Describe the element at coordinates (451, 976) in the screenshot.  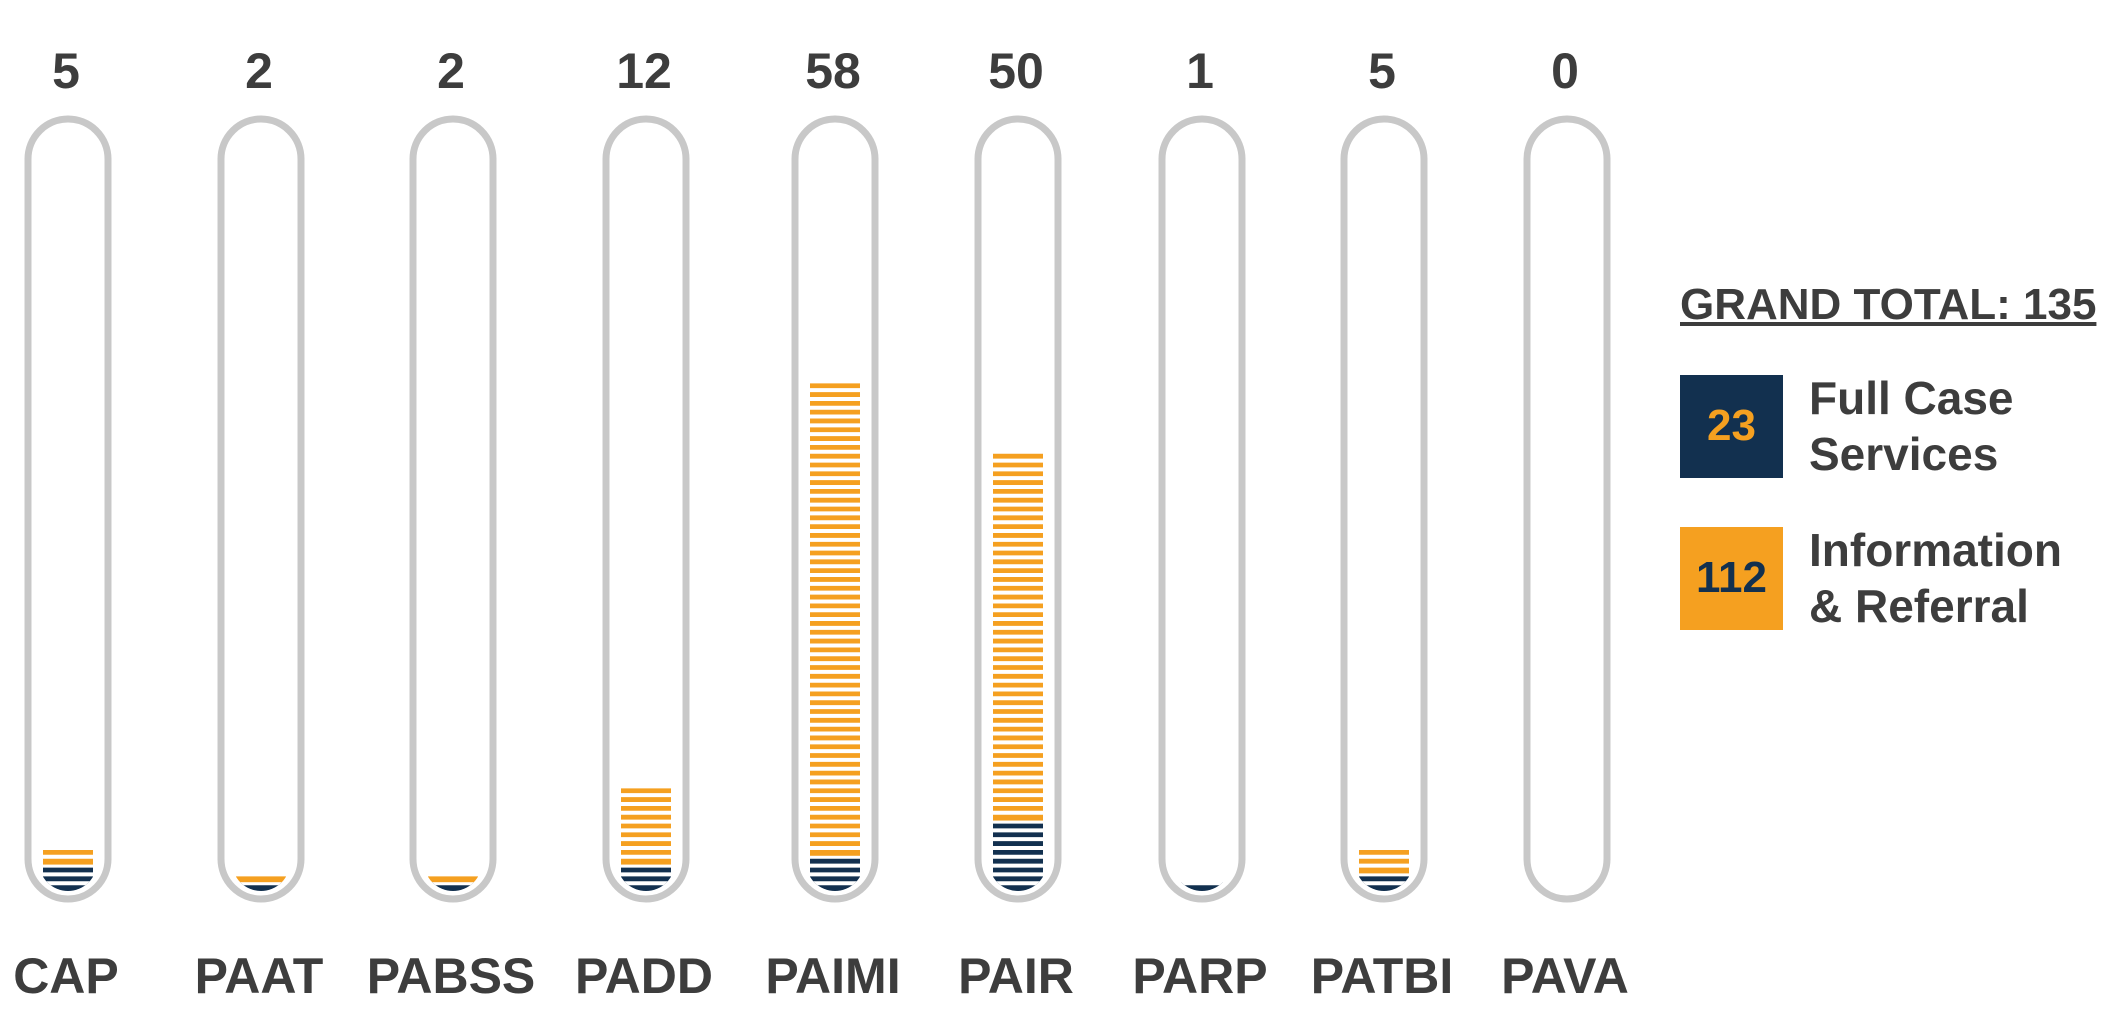
I see `x-tick-label: PABSS` at that location.